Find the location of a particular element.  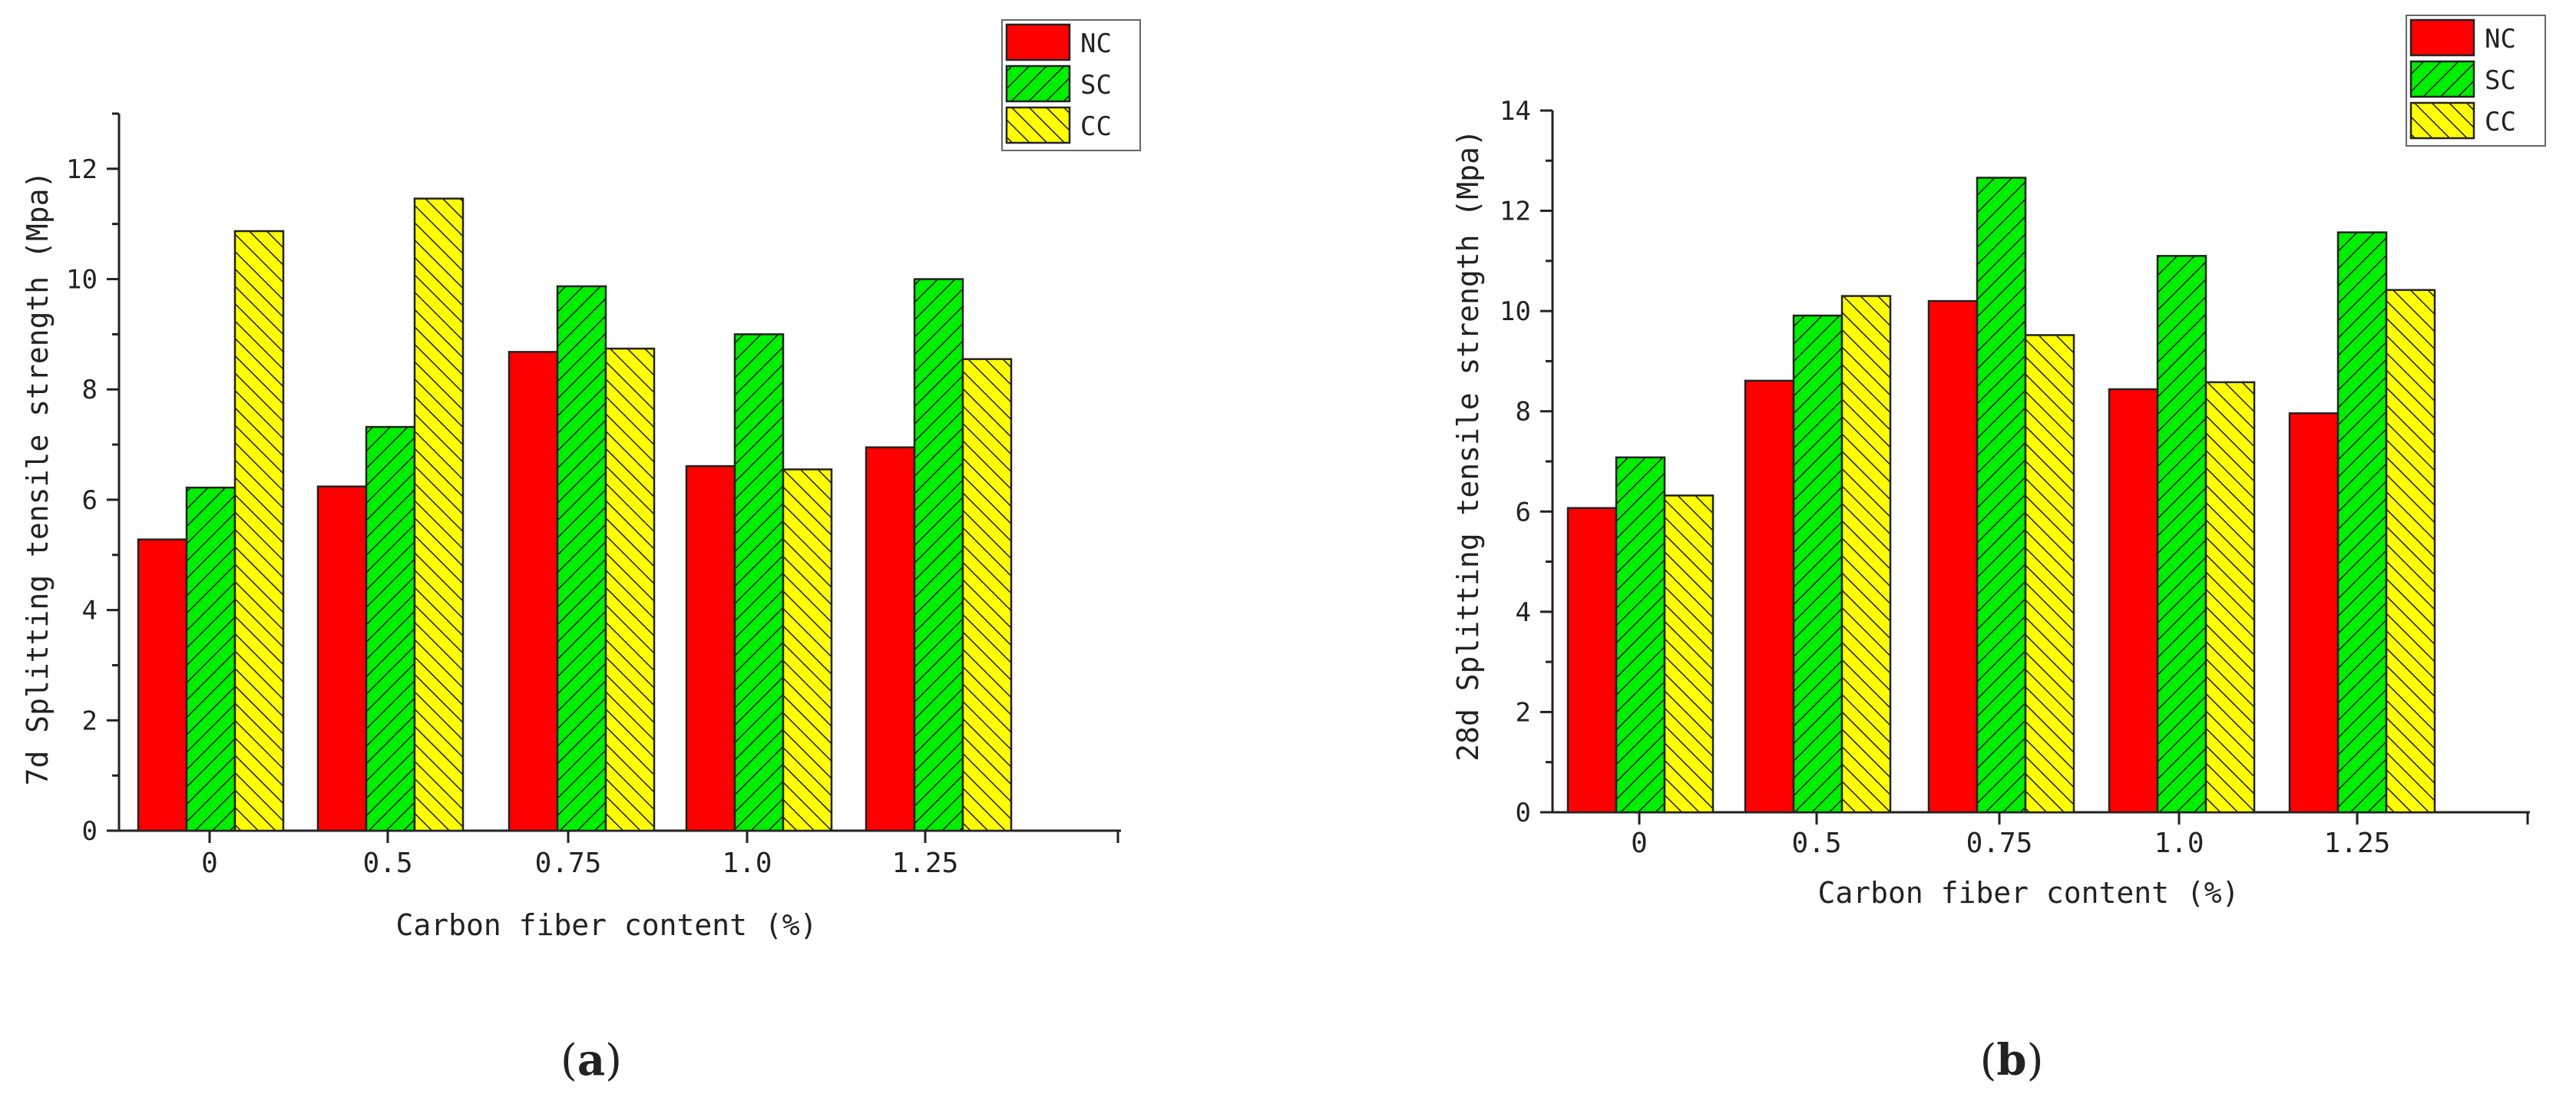

panel-caption-a: (a) is located at coordinates (591, 1060).